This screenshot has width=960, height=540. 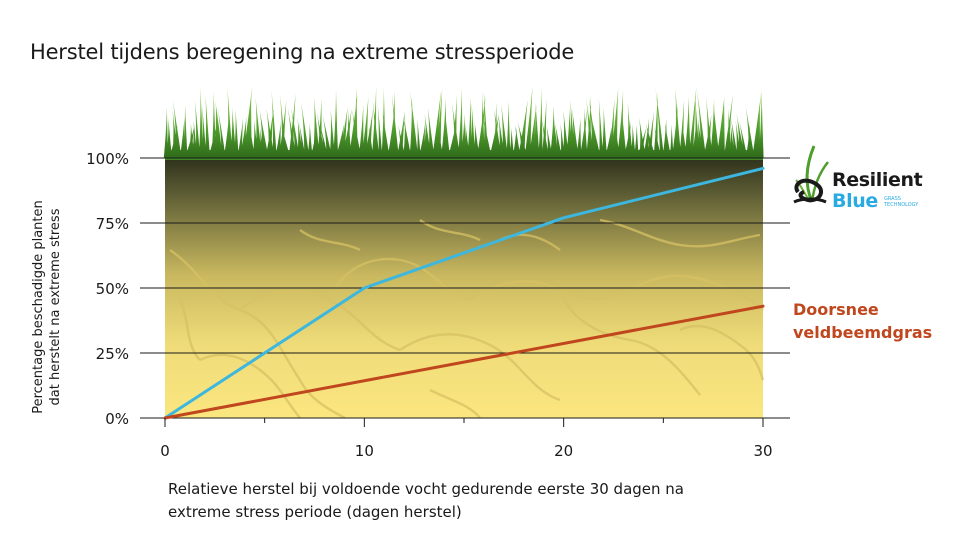 I want to click on x-tick-label: 10, so click(x=364, y=451).